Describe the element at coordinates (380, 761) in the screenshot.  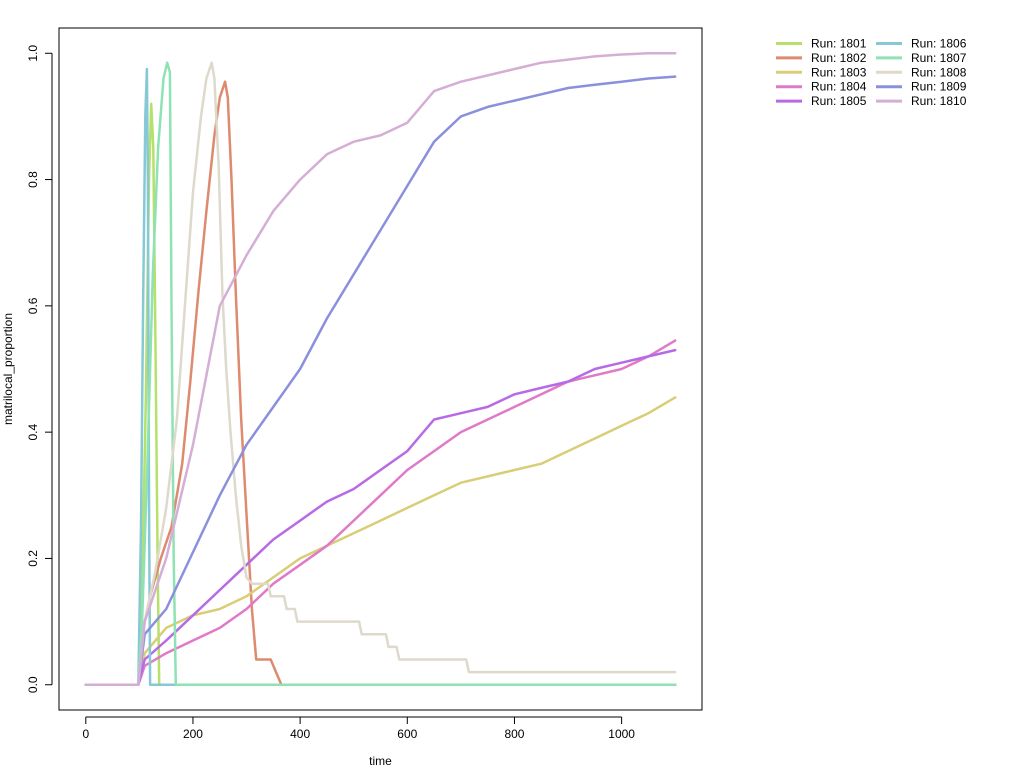
I see `x-axis-title: time` at that location.